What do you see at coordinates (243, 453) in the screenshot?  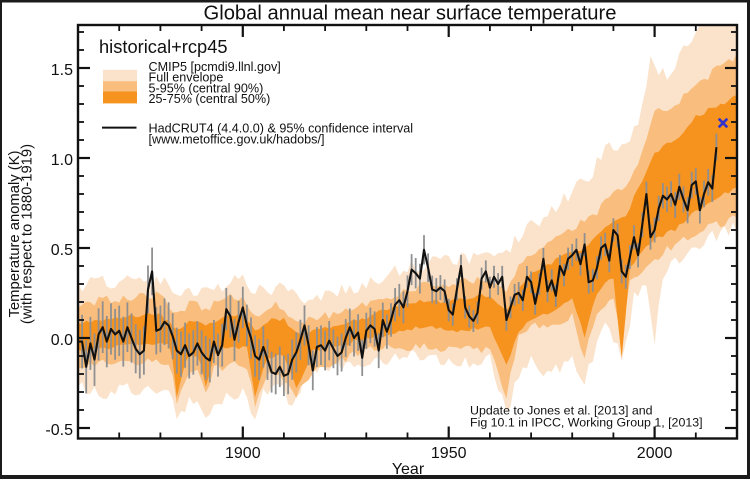 I see `svg-text: 1900` at bounding box center [243, 453].